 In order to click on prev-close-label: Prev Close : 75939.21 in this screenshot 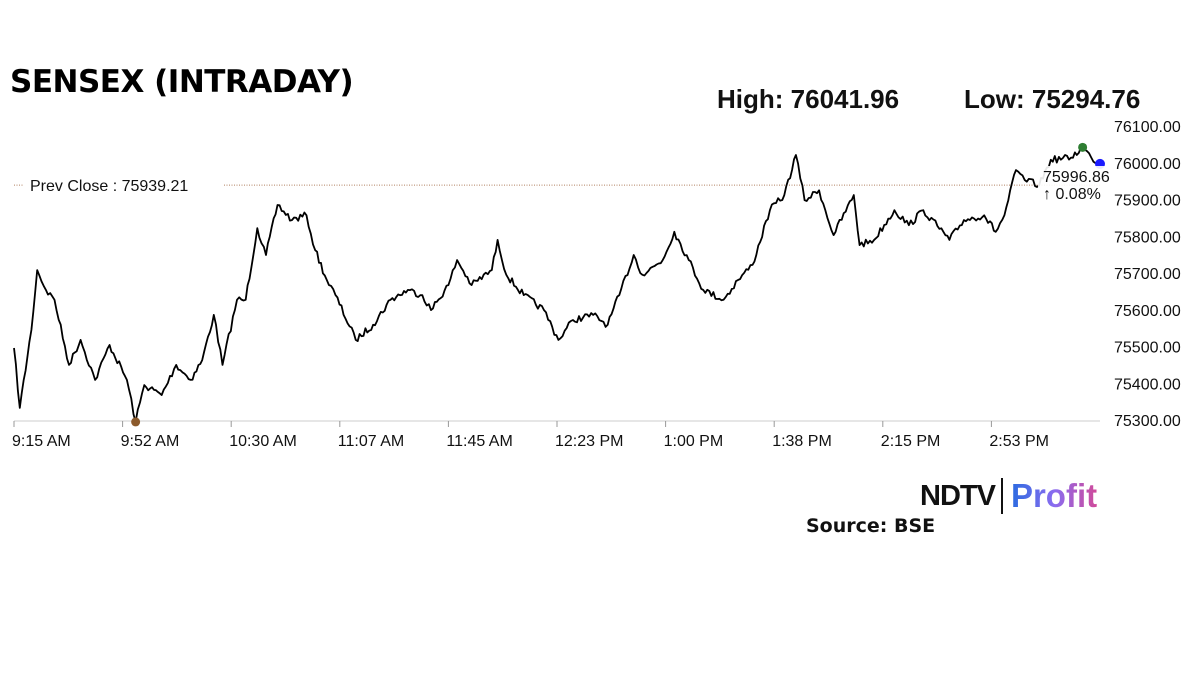, I will do `click(109, 186)`.